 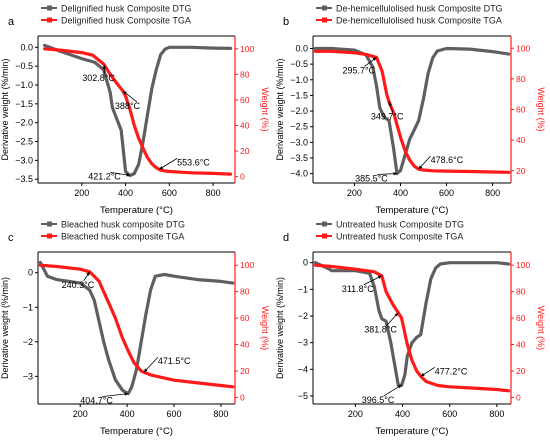 What do you see at coordinates (286, 238) in the screenshot?
I see `panel-letter: d` at bounding box center [286, 238].